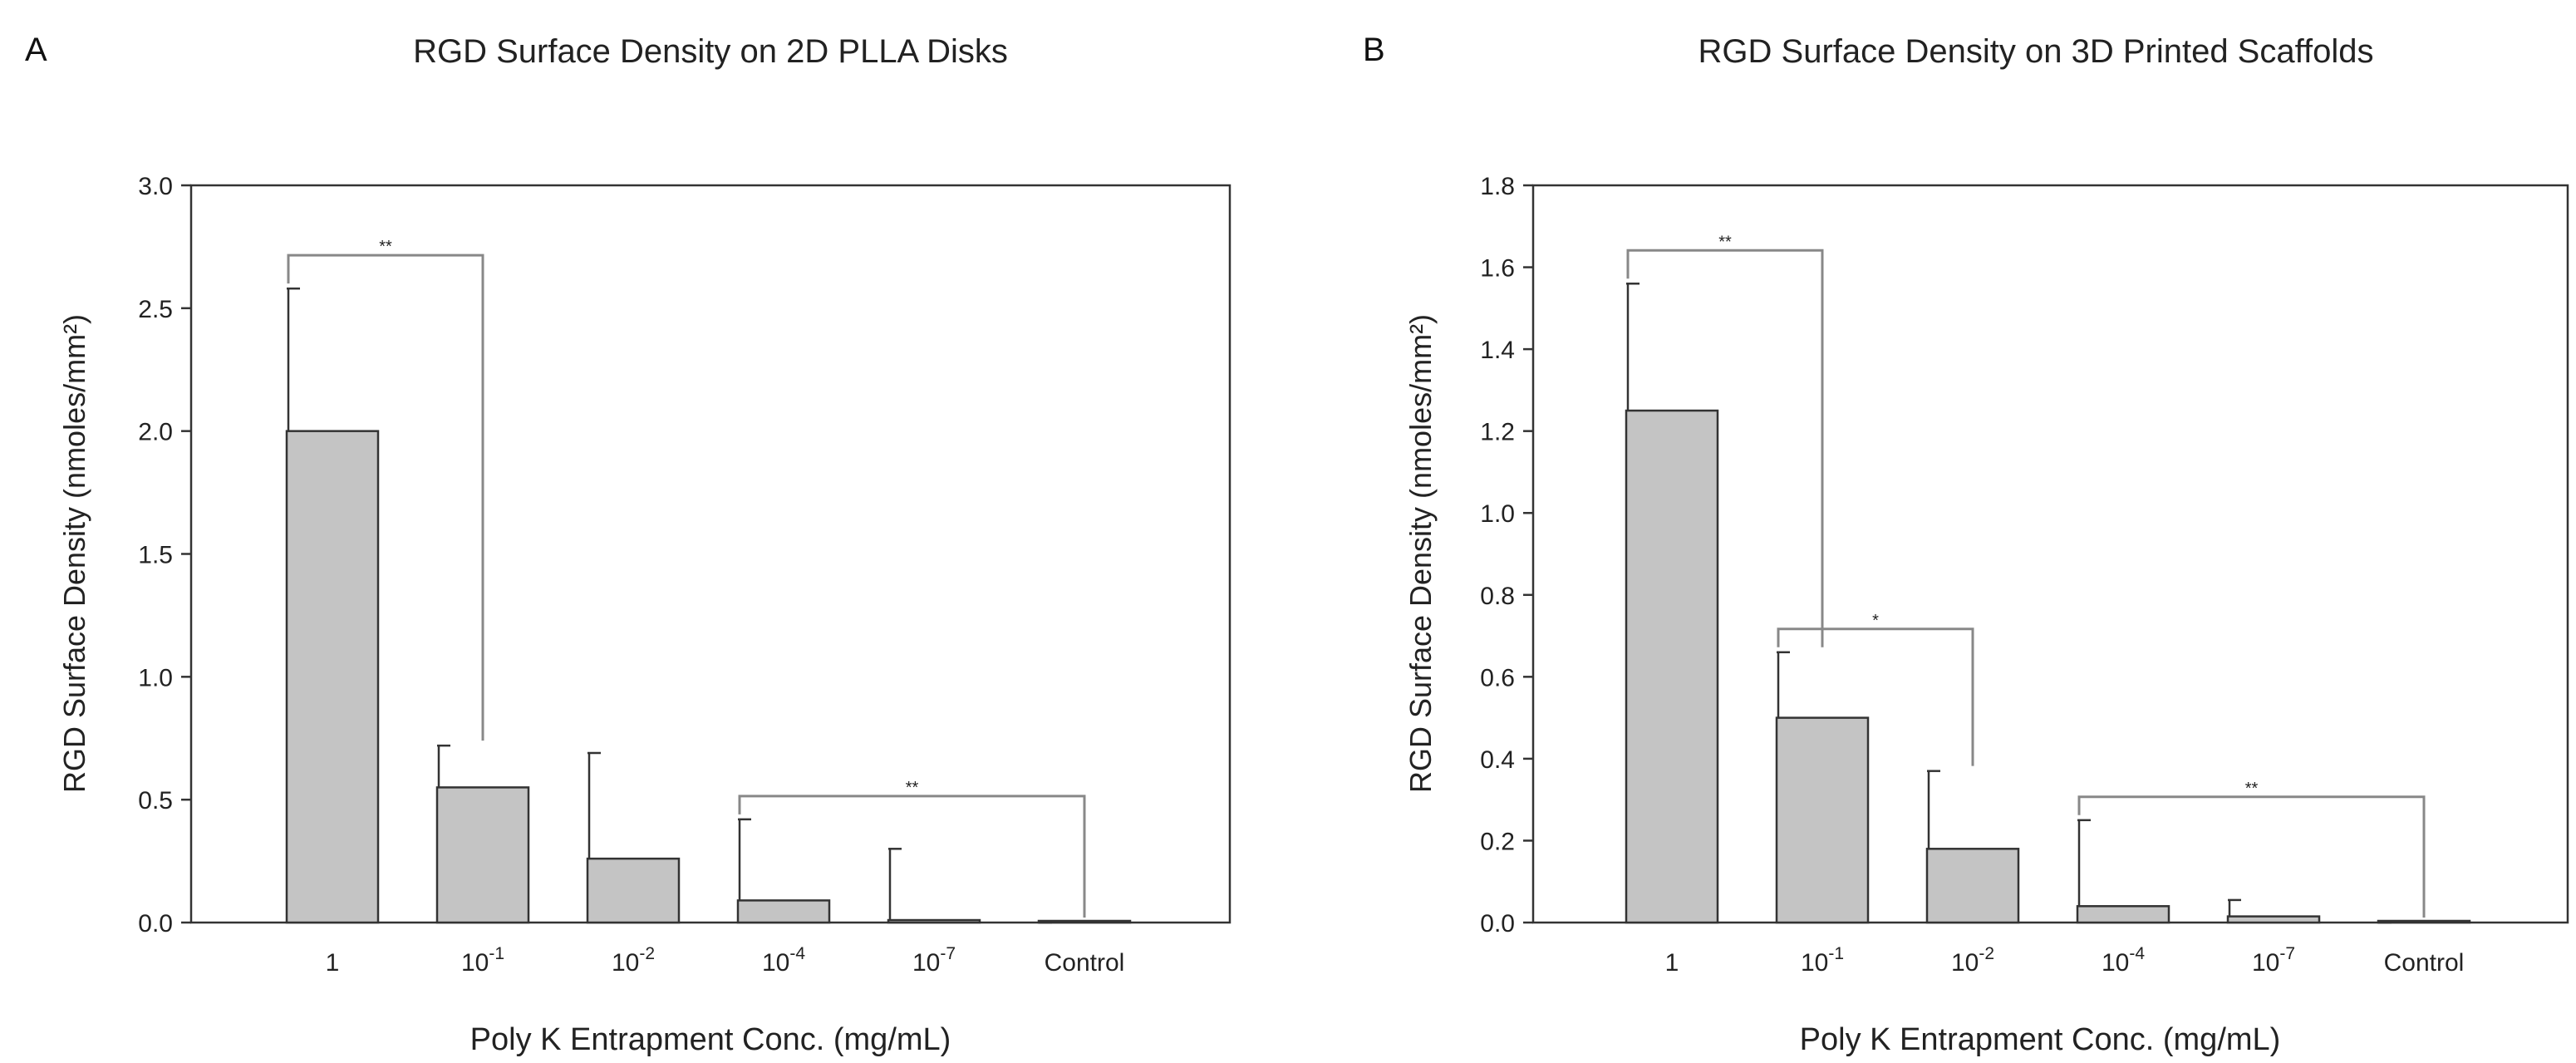  Describe the element at coordinates (1875, 621) in the screenshot. I see `significance-label: *` at that location.